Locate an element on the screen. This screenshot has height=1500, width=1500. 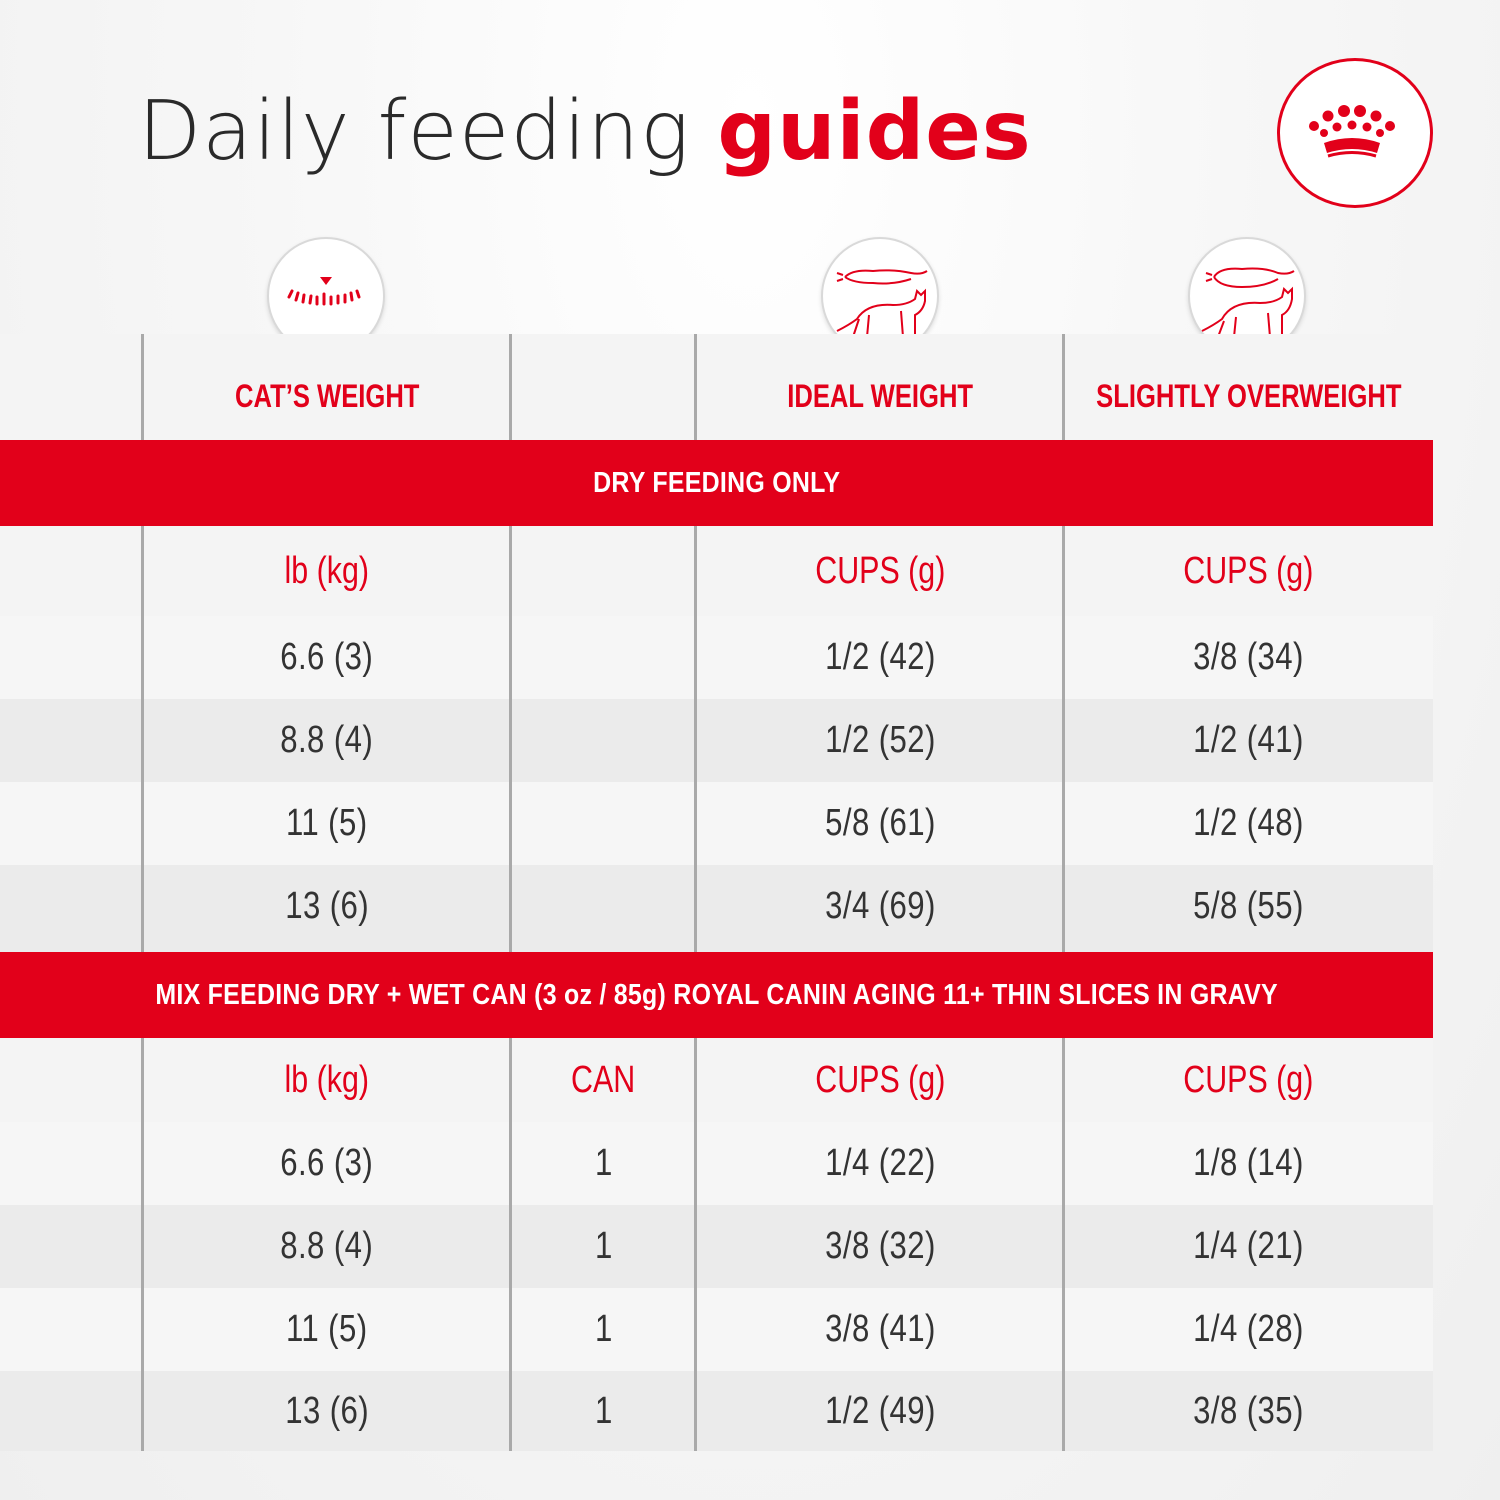
dry-overweight-cell: 5/8 (55) is located at coordinates (1248, 906).